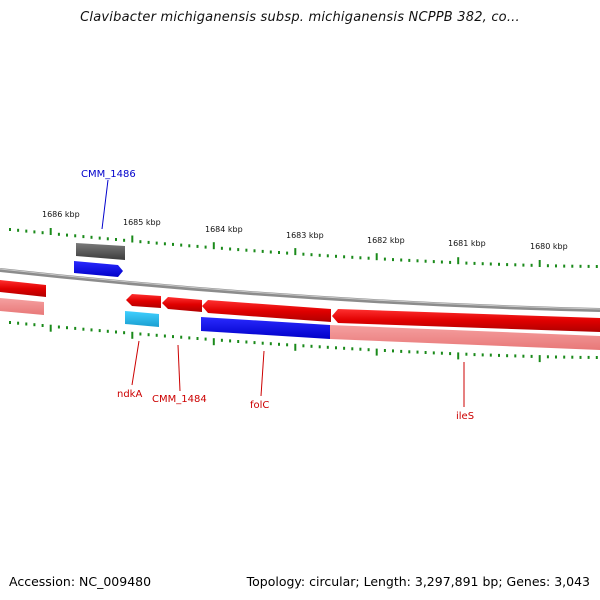  What do you see at coordinates (259, 405) in the screenshot?
I see `gene-label-folc: folC` at bounding box center [259, 405].